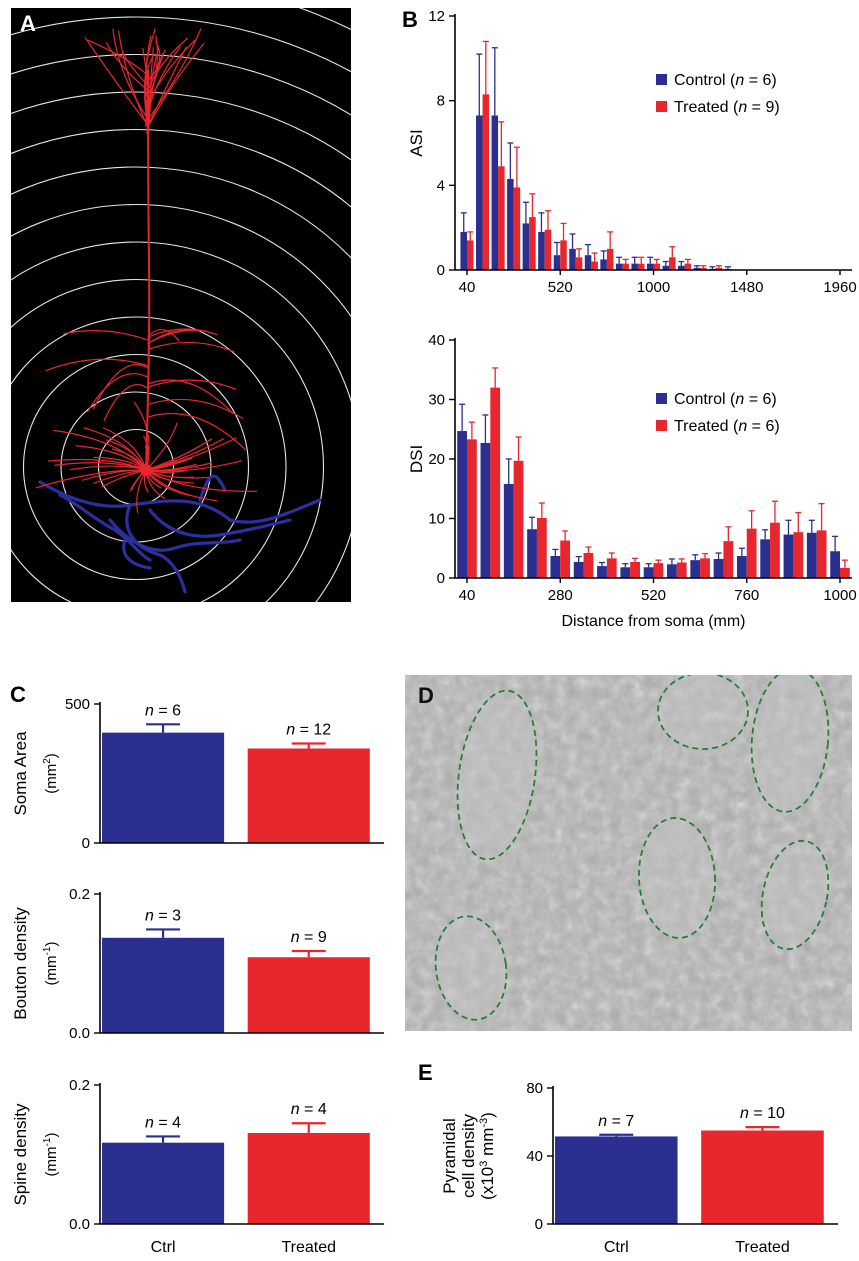 The height and width of the screenshot is (1261, 859). I want to click on legend-entry: Treated (n = 6), so click(727, 426).